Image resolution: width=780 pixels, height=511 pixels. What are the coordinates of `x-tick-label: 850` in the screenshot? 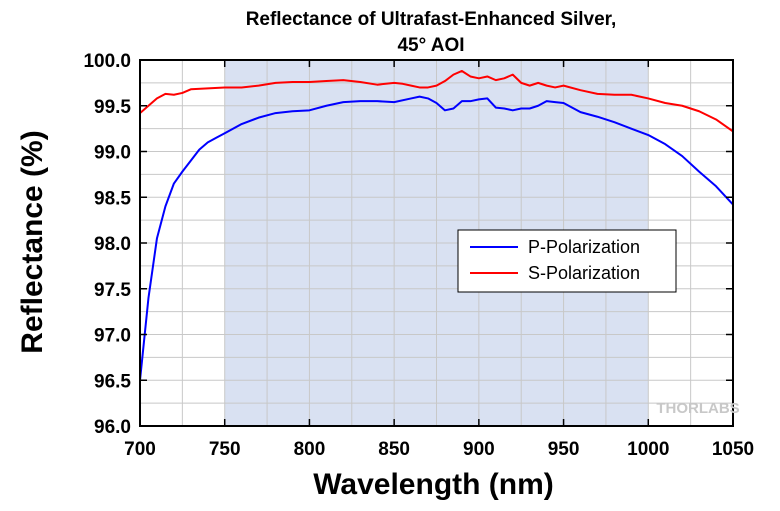 It's located at (394, 449).